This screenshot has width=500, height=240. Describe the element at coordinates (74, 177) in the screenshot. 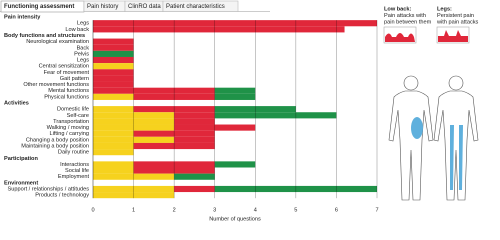

I see `category-label: Employment` at that location.